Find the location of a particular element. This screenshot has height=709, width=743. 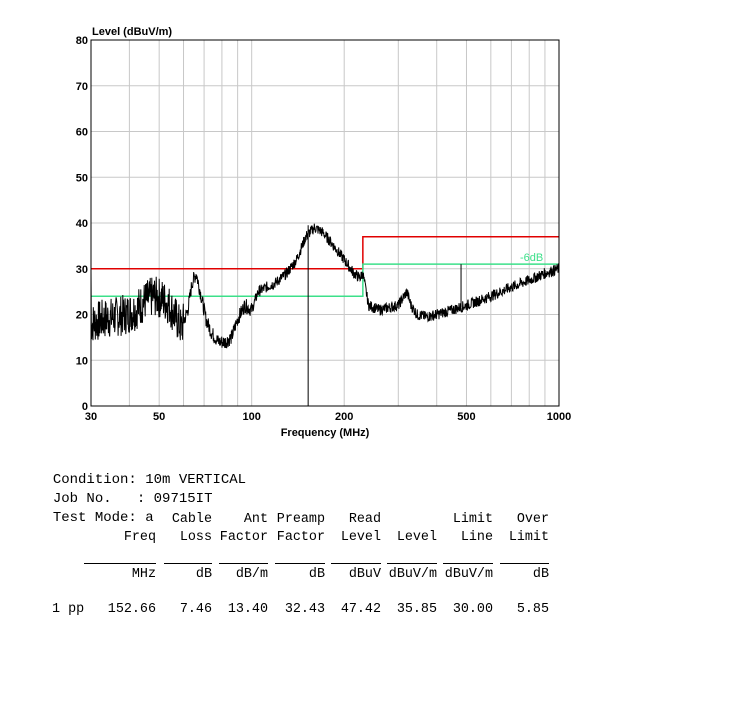

table-cell: 13.40 is located at coordinates (247, 609).